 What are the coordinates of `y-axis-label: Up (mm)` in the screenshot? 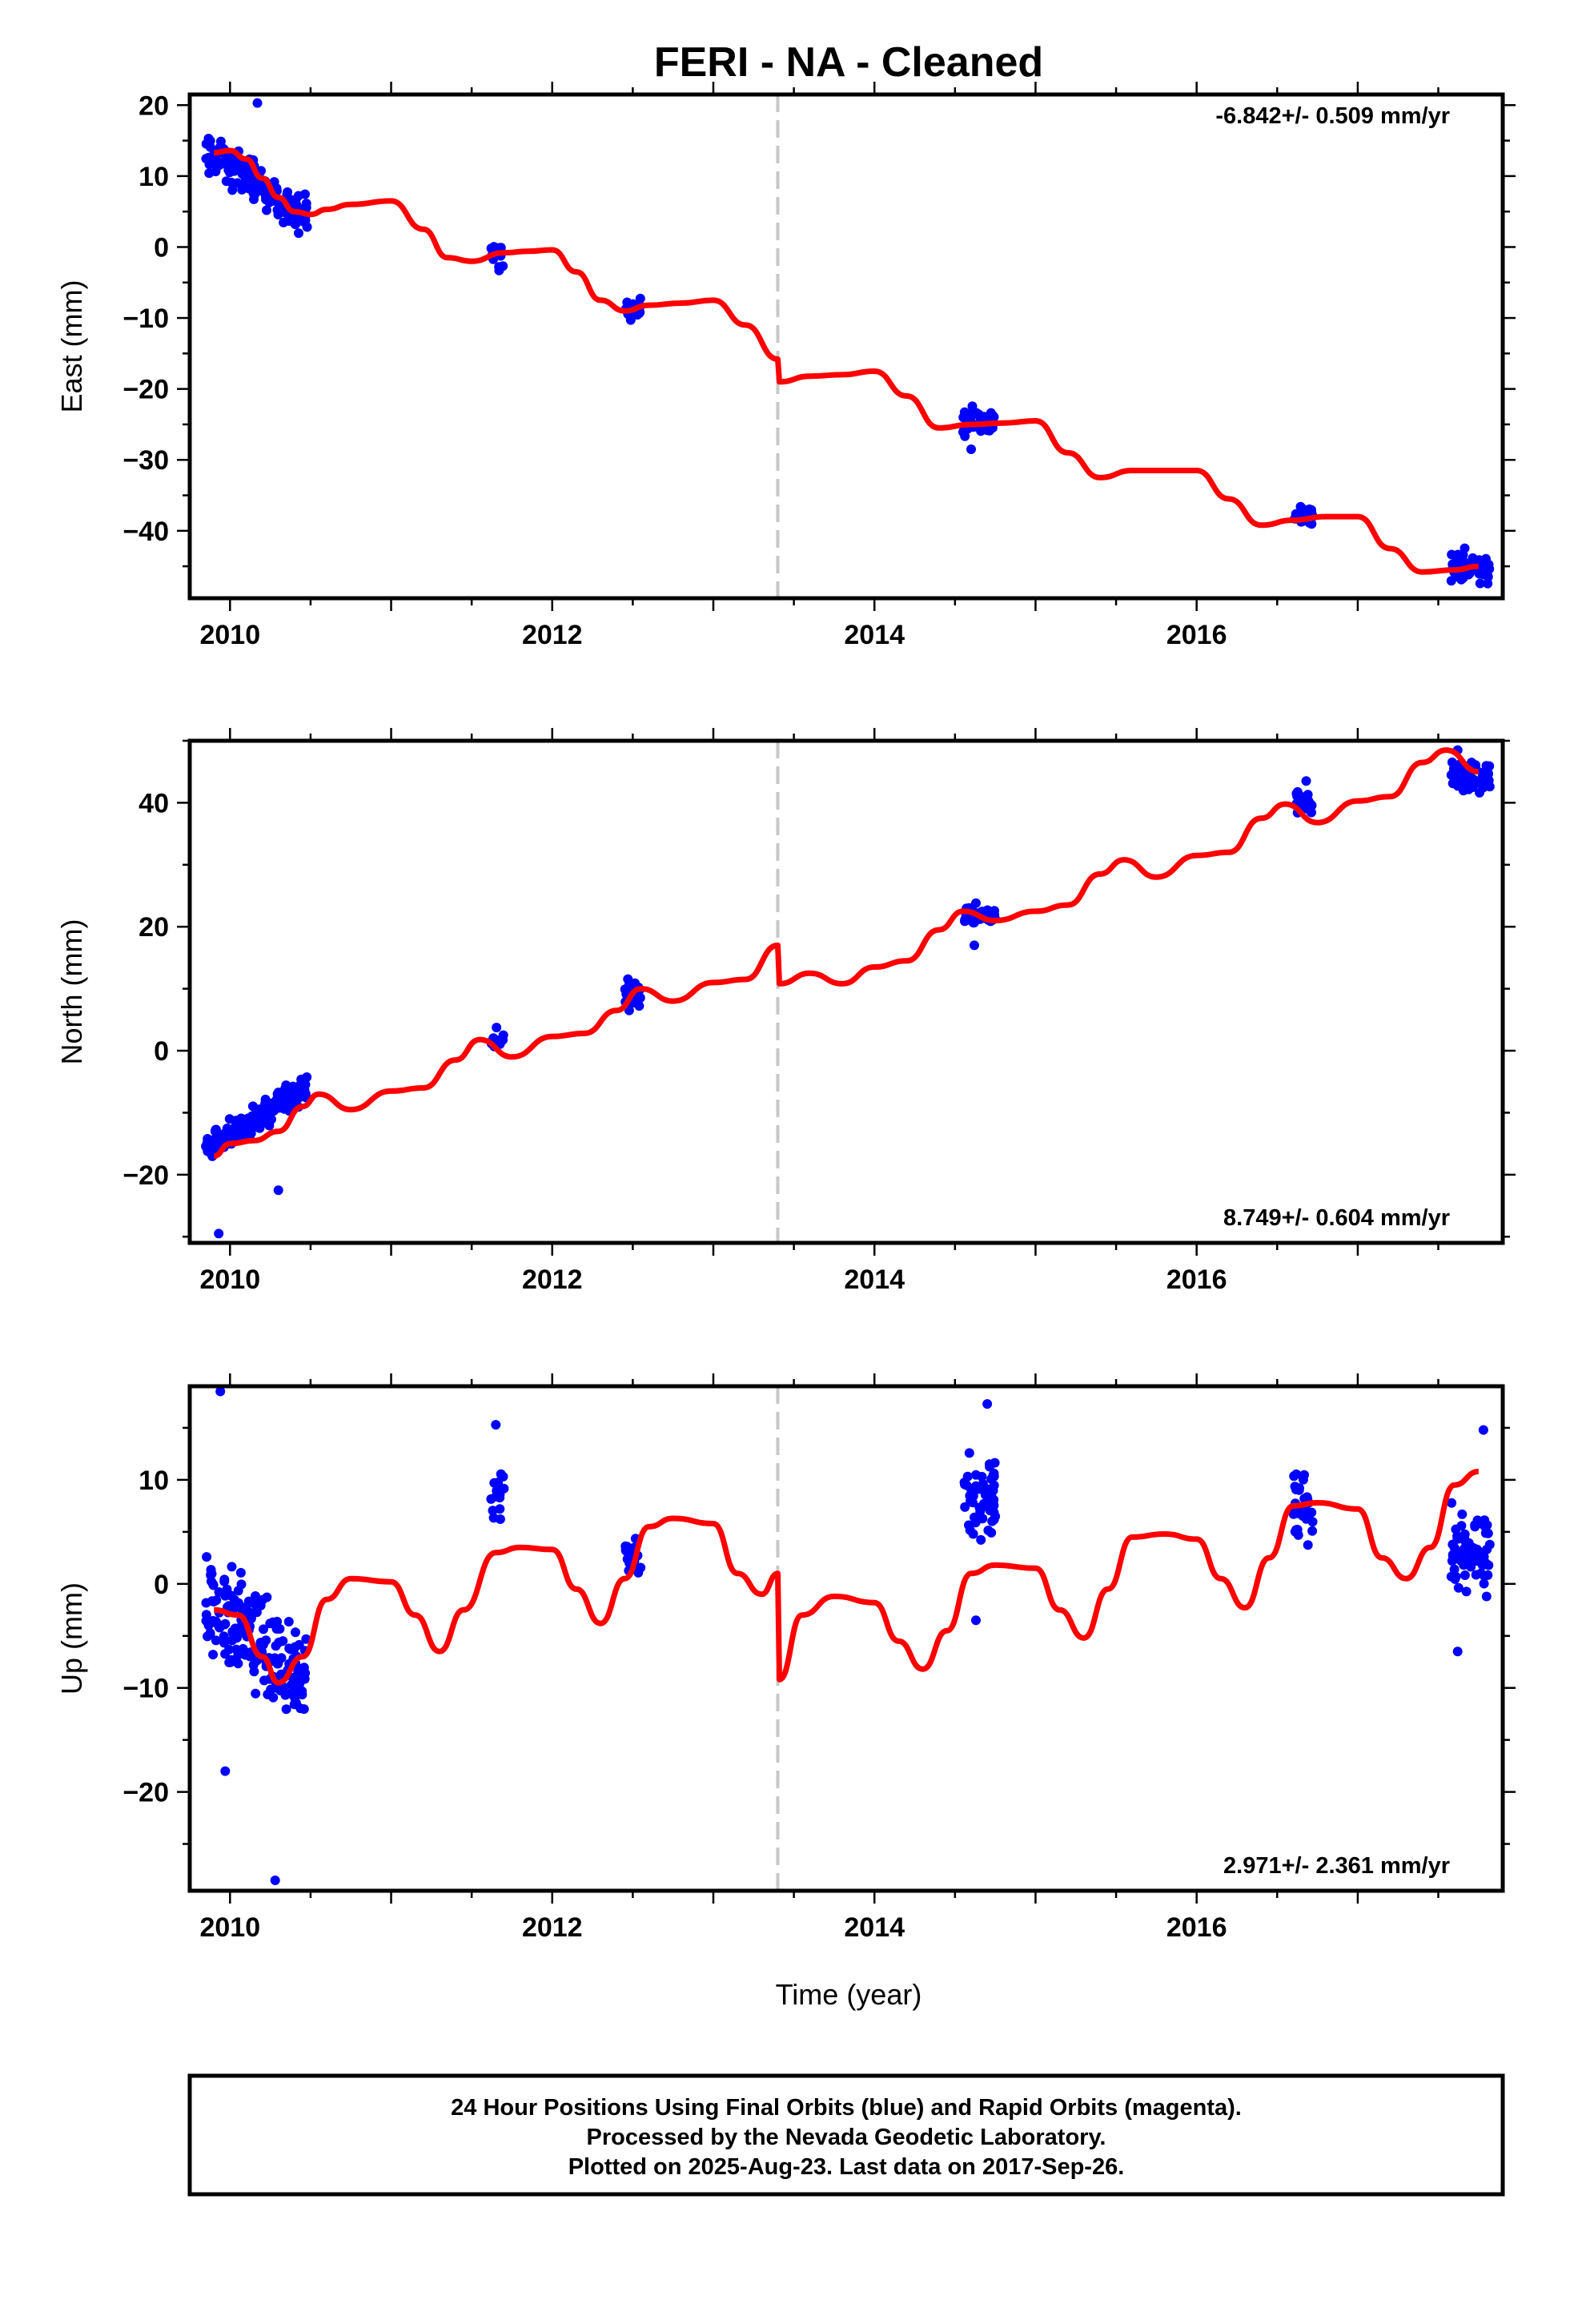 It's located at (71, 1638).